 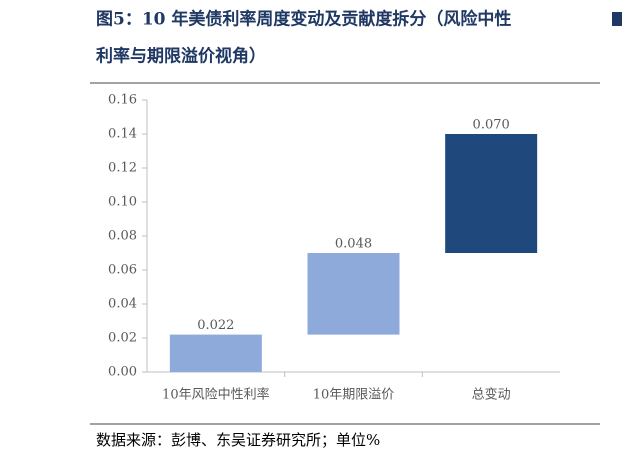 I want to click on clipped-edge, so click(x=617, y=19).